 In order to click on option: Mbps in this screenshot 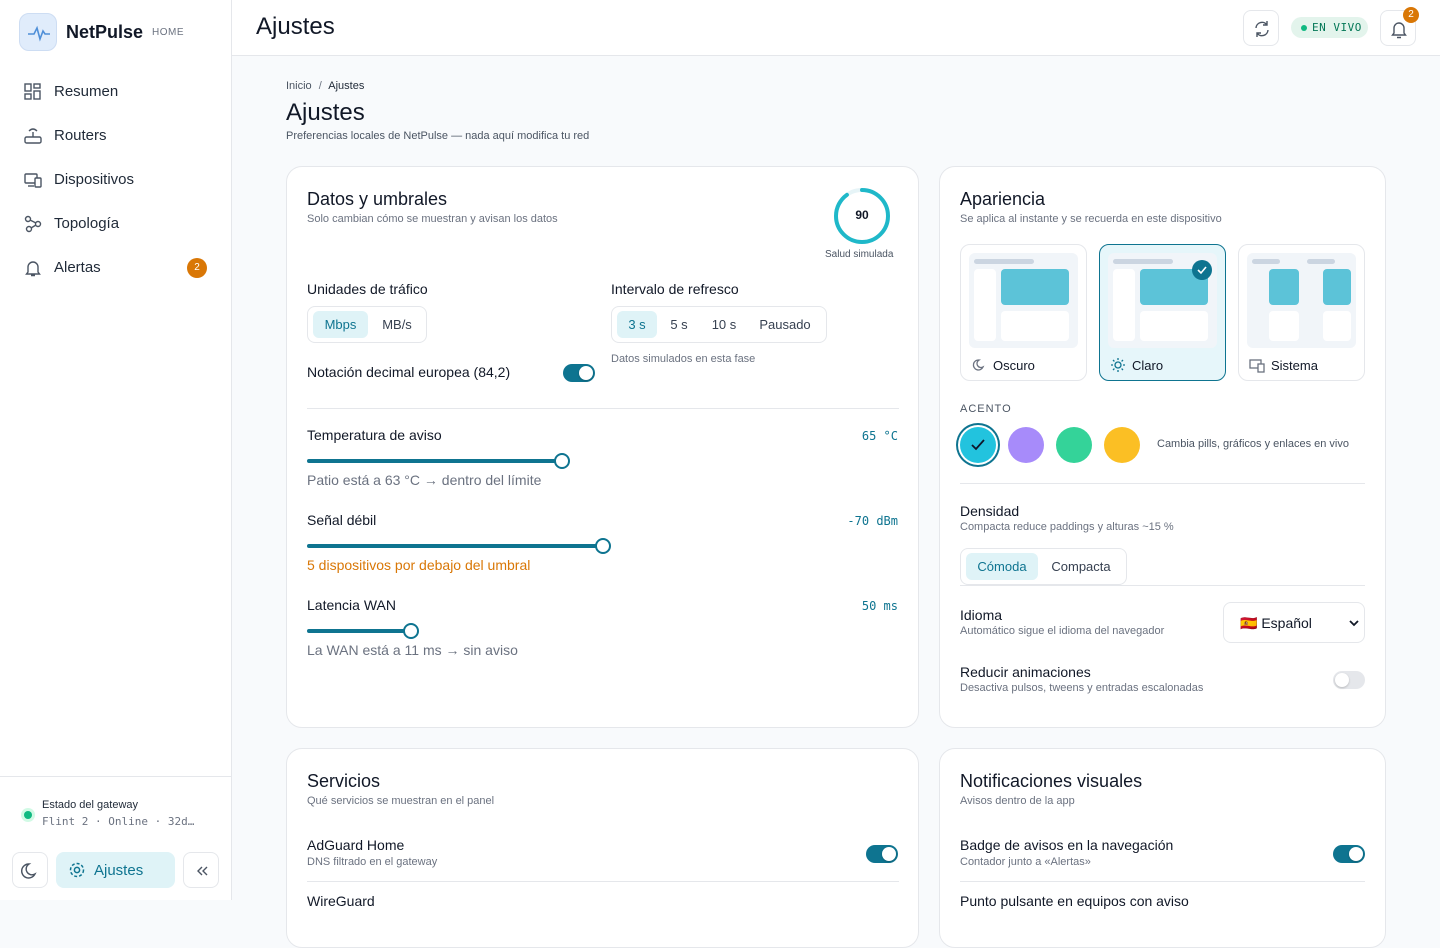, I will do `click(340, 324)`.